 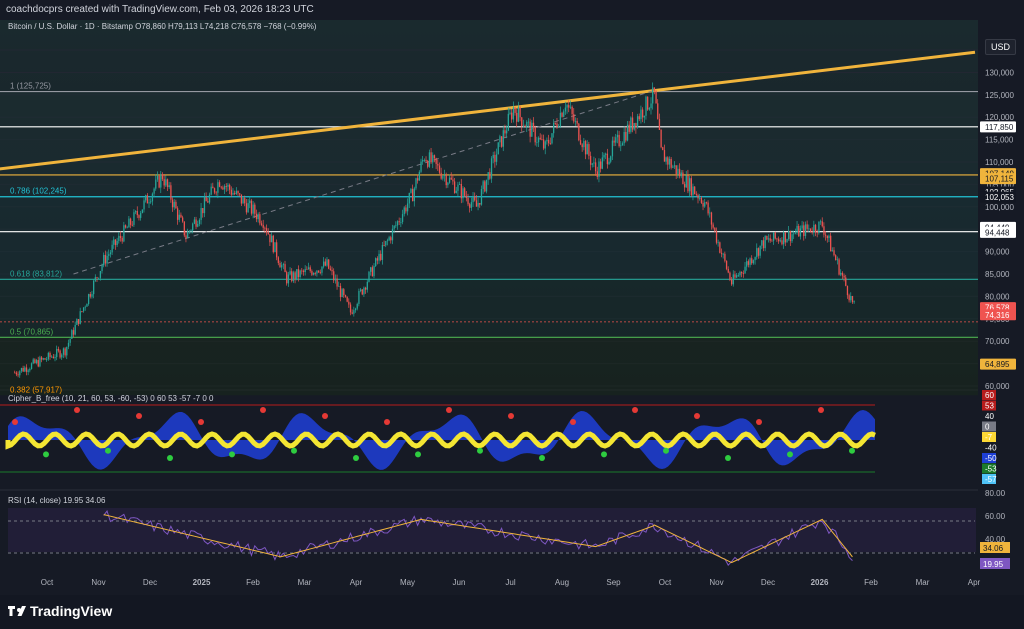 I want to click on price-badge-label: 74,316, so click(x=997, y=315).